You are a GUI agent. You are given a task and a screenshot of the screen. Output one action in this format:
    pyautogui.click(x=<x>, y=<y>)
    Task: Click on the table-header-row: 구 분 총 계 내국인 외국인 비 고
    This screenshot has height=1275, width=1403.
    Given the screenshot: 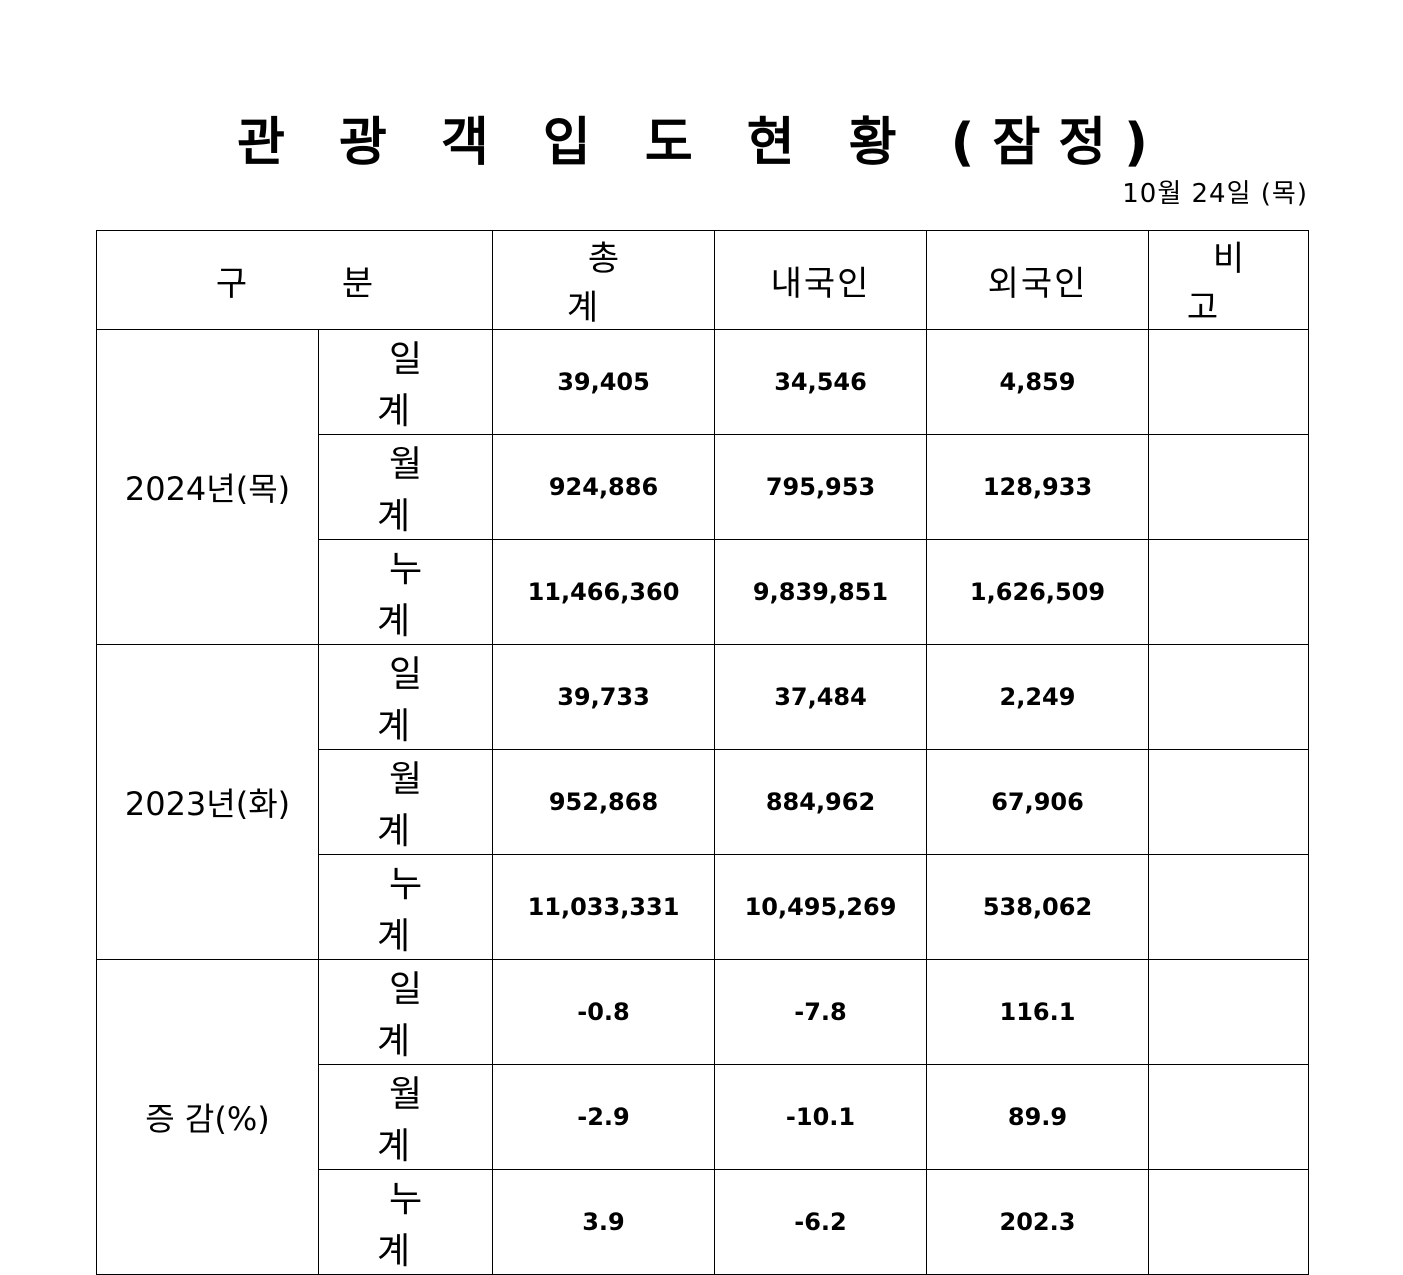 What is the action you would take?
    pyautogui.click(x=702, y=280)
    